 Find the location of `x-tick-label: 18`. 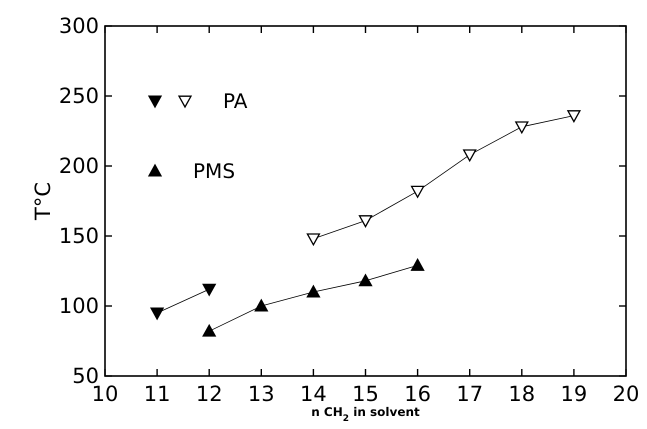

x-tick-label: 18 is located at coordinates (522, 394).